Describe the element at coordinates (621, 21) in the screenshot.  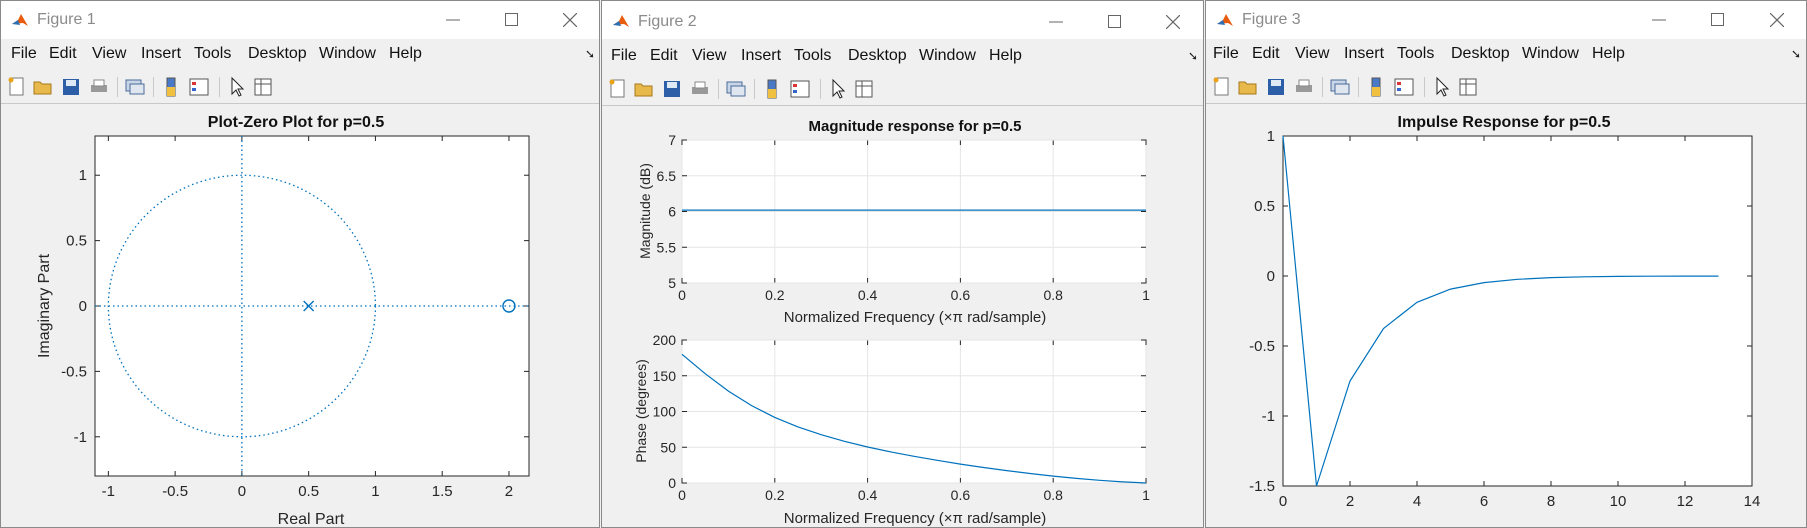
I see `matlab-logo-icon` at that location.